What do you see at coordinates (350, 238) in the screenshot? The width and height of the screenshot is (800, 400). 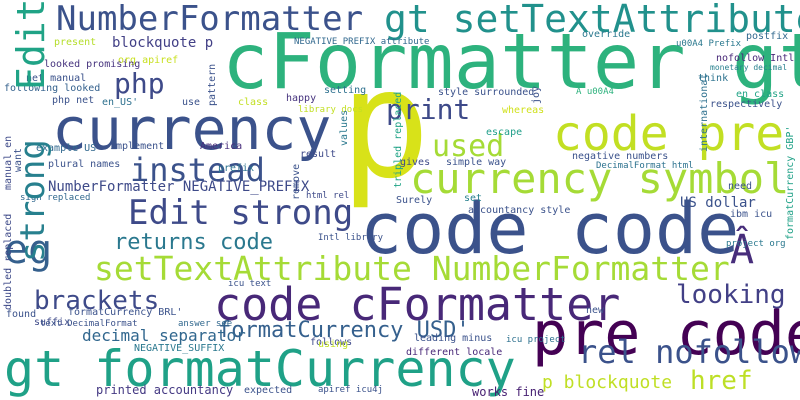 I see `word-intl-library: Intl library` at bounding box center [350, 238].